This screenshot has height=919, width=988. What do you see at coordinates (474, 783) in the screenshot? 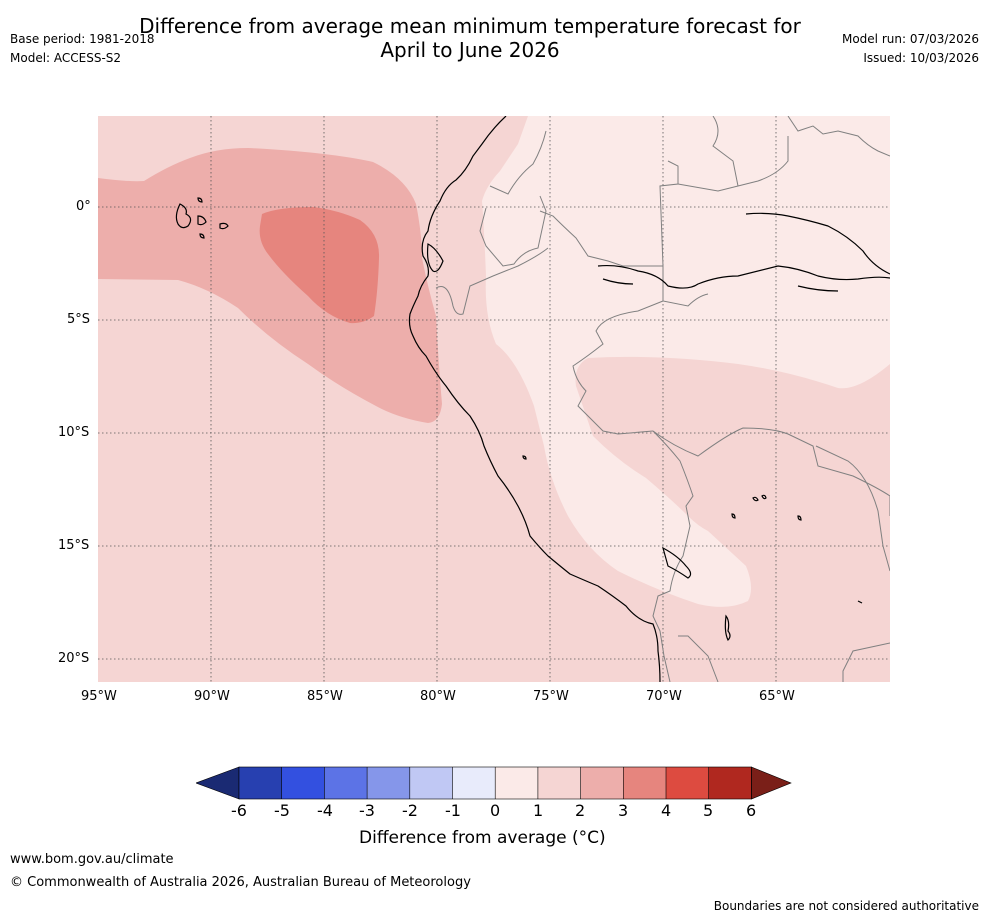
I see `colorbar-swatch--1-0` at bounding box center [474, 783].